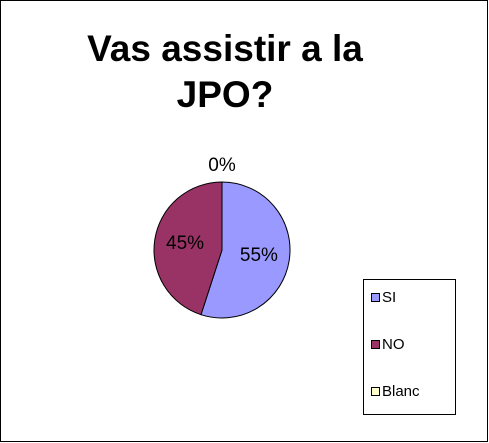 This screenshot has height=443, width=489. I want to click on legend-label: NO, so click(393, 344).